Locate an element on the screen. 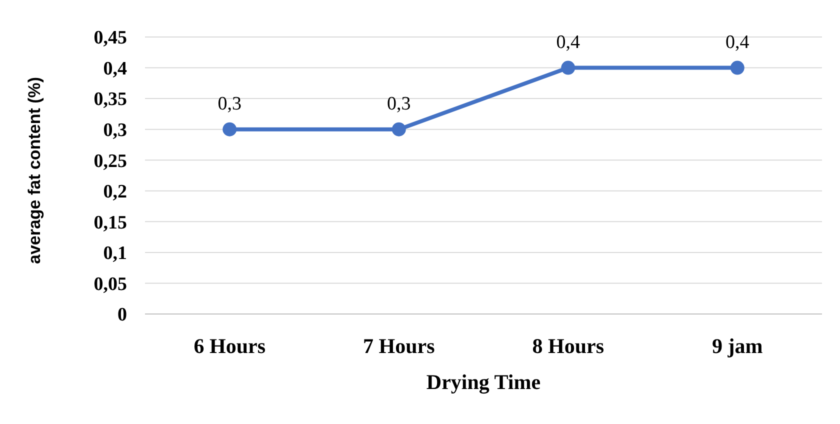 The width and height of the screenshot is (840, 424). x-tick-label: 9 jam is located at coordinates (738, 346).